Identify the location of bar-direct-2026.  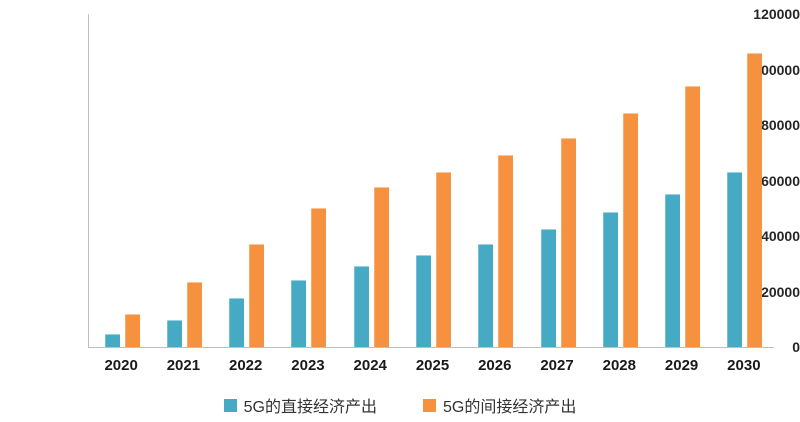
(486, 295).